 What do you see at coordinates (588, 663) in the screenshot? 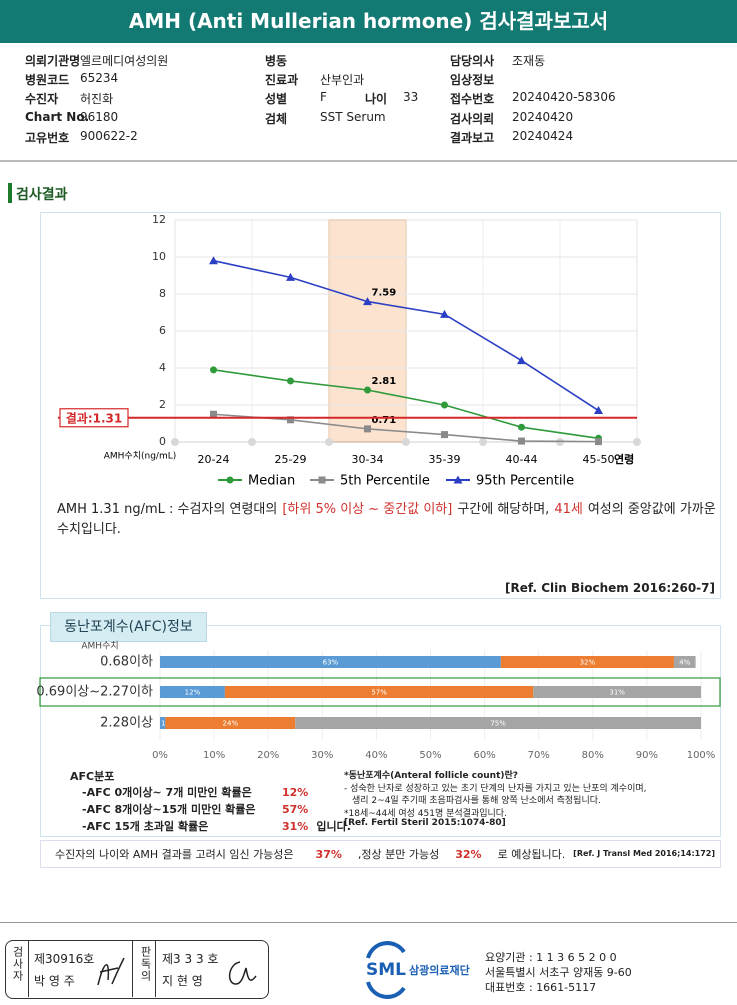
I see `value-label: 32%` at bounding box center [588, 663].